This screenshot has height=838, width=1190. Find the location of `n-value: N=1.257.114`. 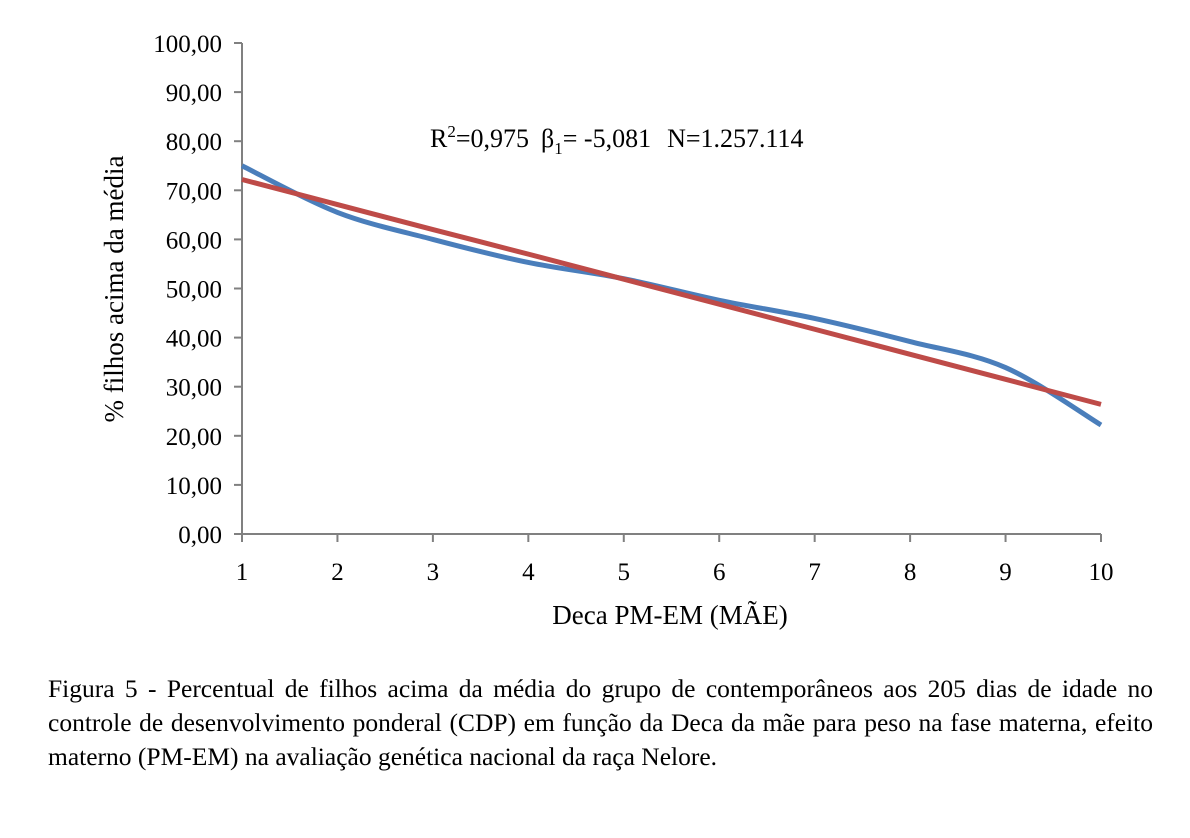

n-value: N=1.257.114 is located at coordinates (735, 138).